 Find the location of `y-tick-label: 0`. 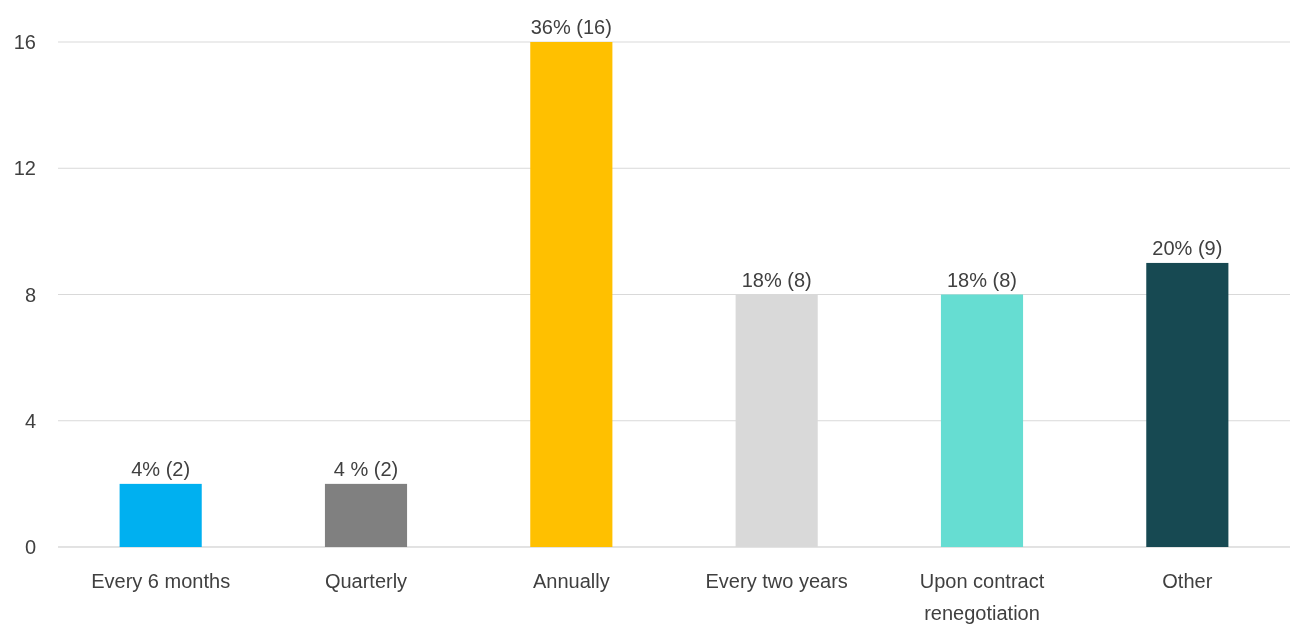

y-tick-label: 0 is located at coordinates (30, 547).